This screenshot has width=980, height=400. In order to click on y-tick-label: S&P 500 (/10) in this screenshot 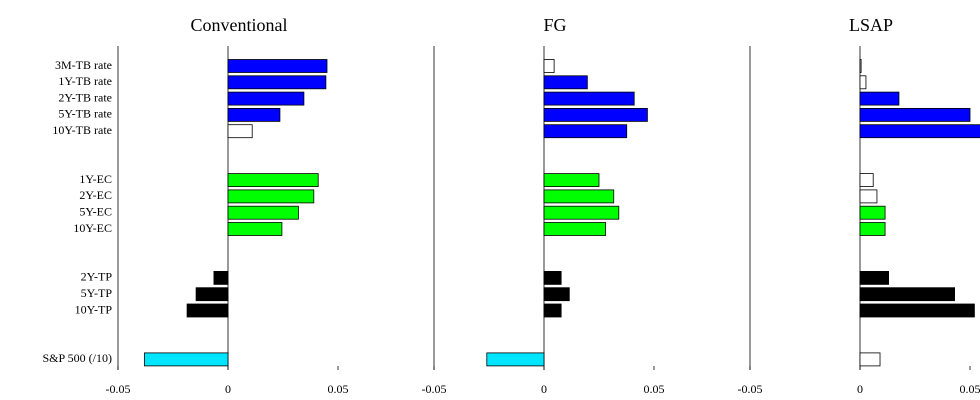, I will do `click(77, 358)`.